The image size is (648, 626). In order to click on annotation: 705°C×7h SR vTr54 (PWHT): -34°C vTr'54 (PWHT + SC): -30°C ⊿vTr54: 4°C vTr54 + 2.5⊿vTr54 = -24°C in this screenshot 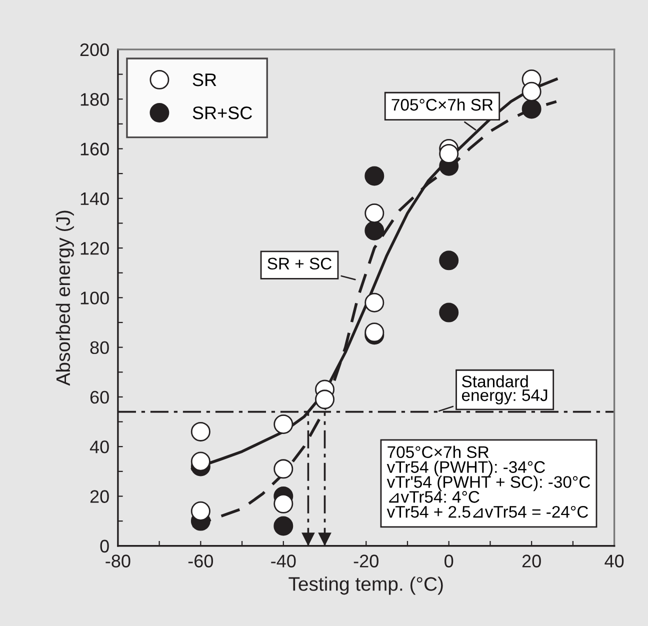, I will do `click(488, 482)`.